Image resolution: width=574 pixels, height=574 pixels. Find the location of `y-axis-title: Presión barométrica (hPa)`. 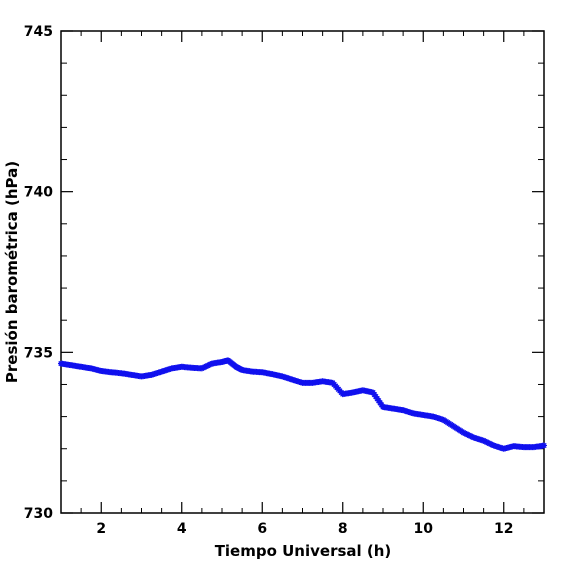

y-axis-title: Presión barométrica (hPa) is located at coordinates (12, 272).